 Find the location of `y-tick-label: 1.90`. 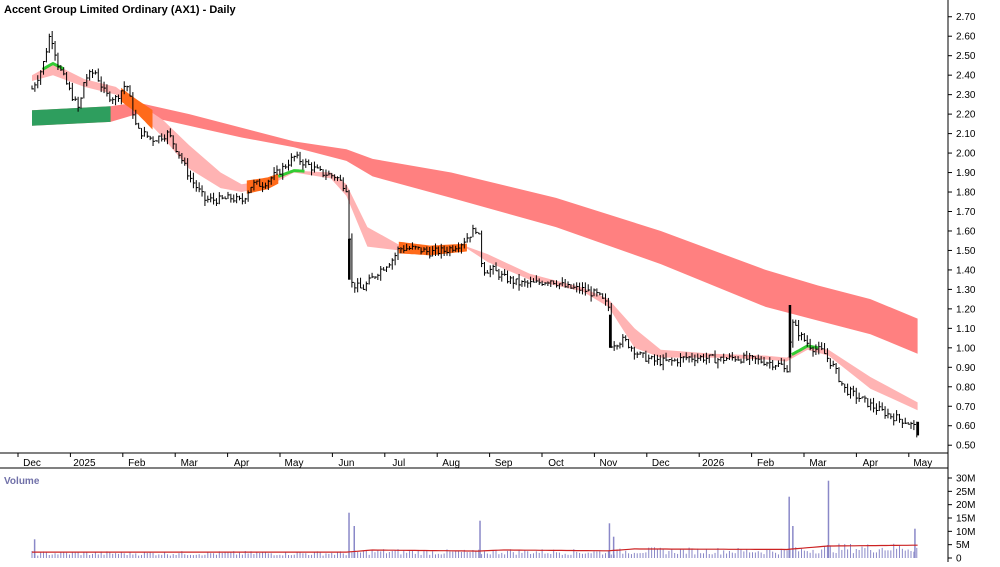

y-tick-label: 1.90 is located at coordinates (966, 173).